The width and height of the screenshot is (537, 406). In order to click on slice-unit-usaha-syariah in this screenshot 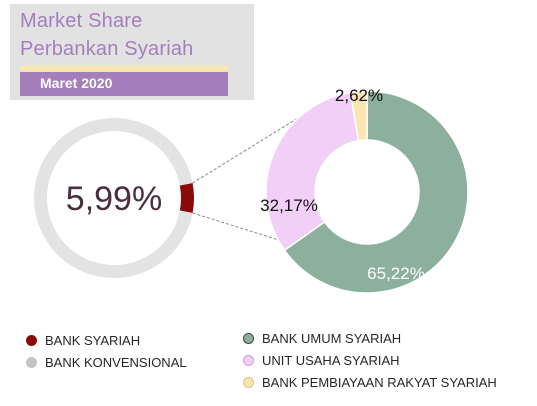, I will do `click(312, 171)`.